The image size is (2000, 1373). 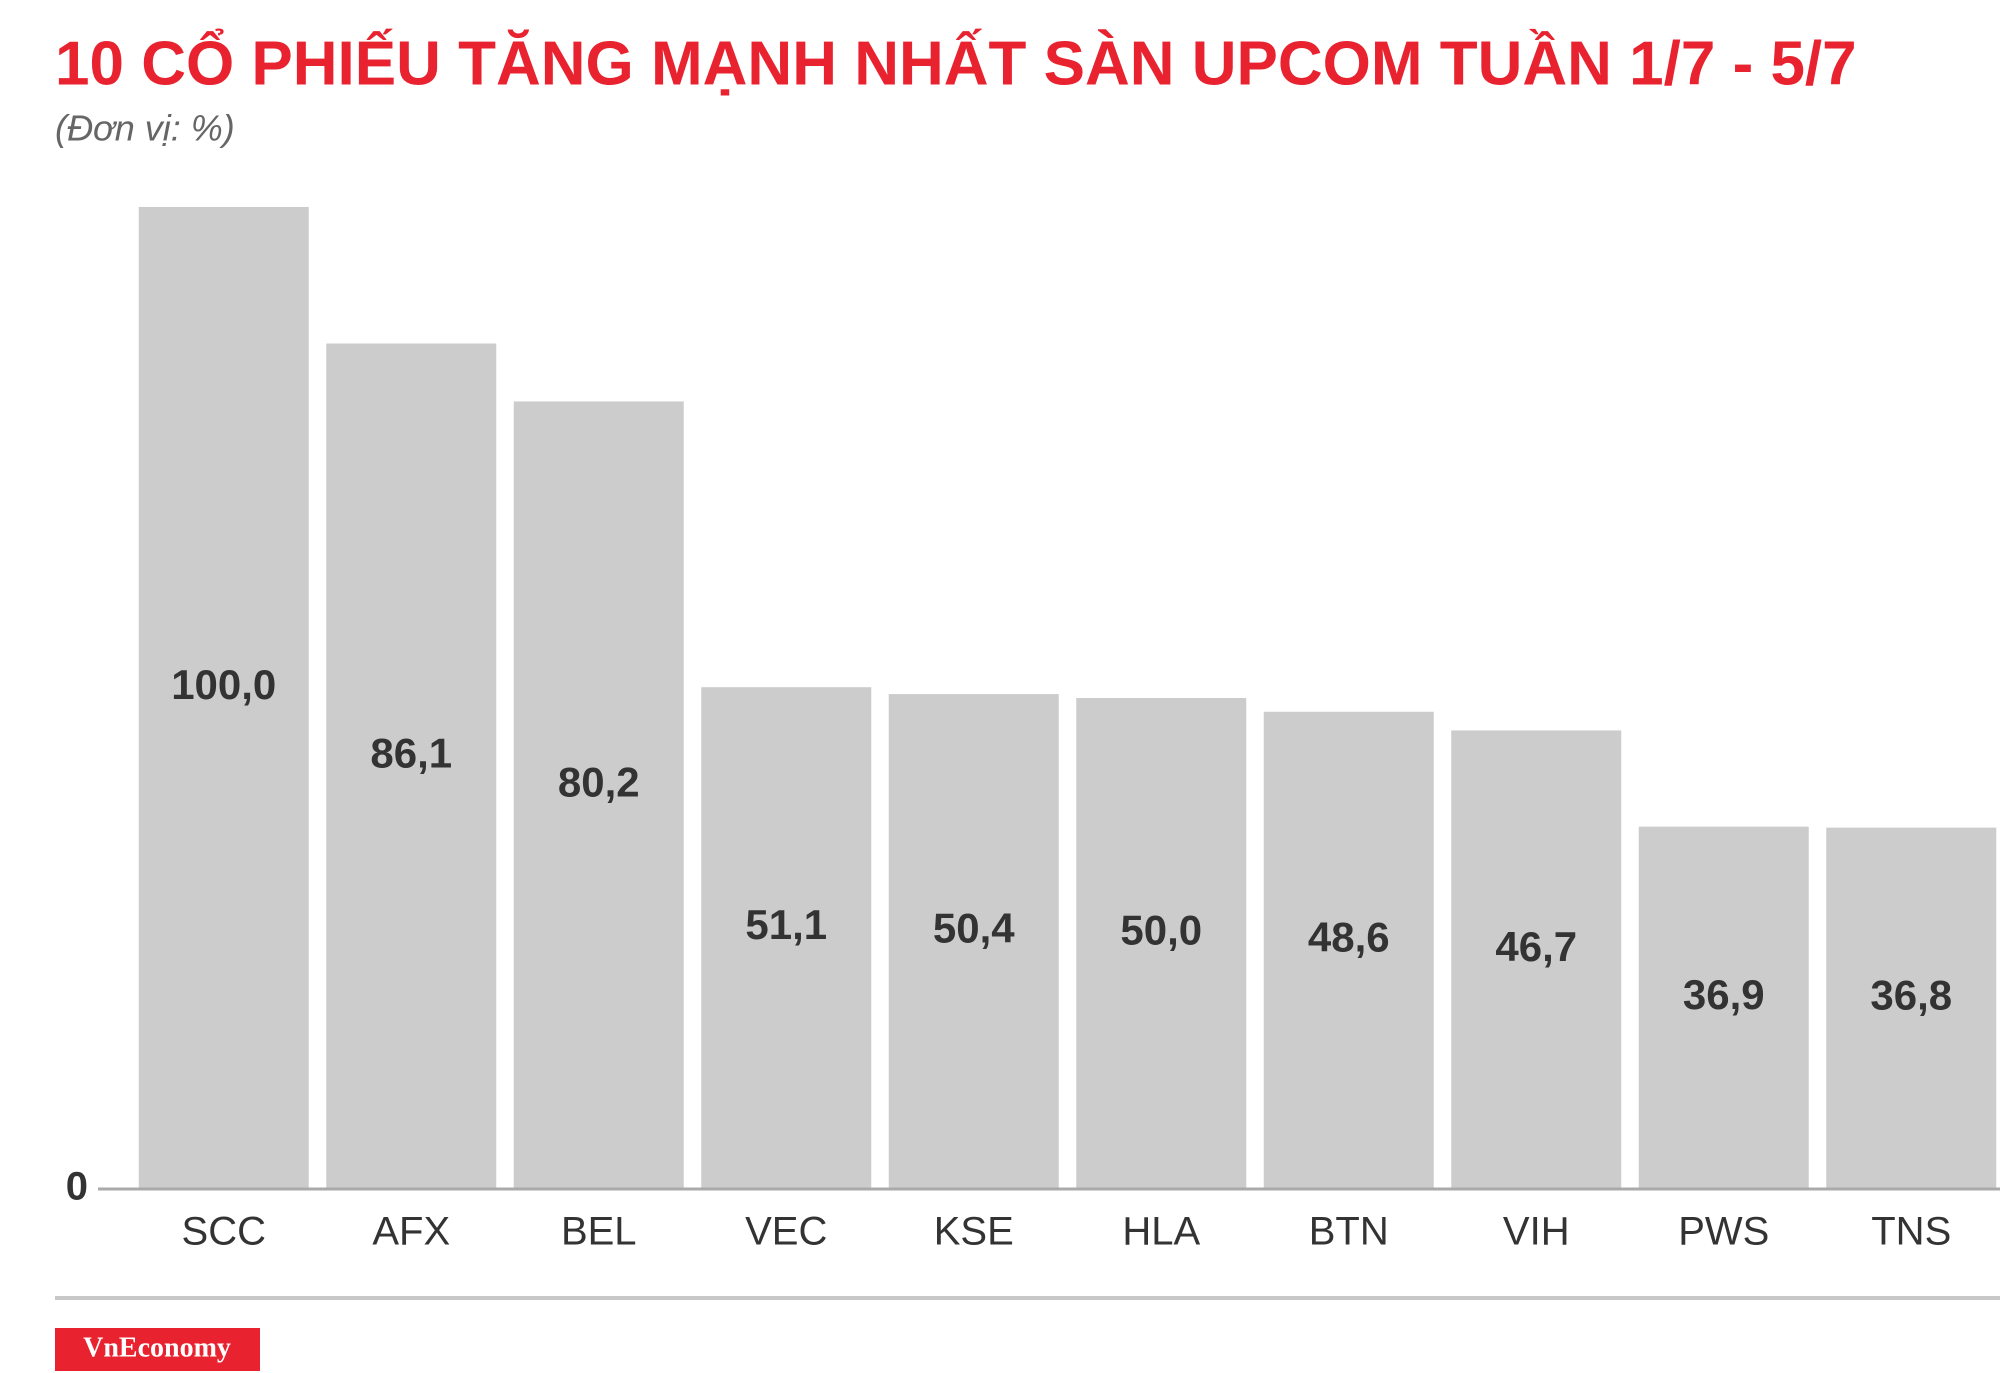 I want to click on x-tick-label: KSE, so click(x=974, y=1232).